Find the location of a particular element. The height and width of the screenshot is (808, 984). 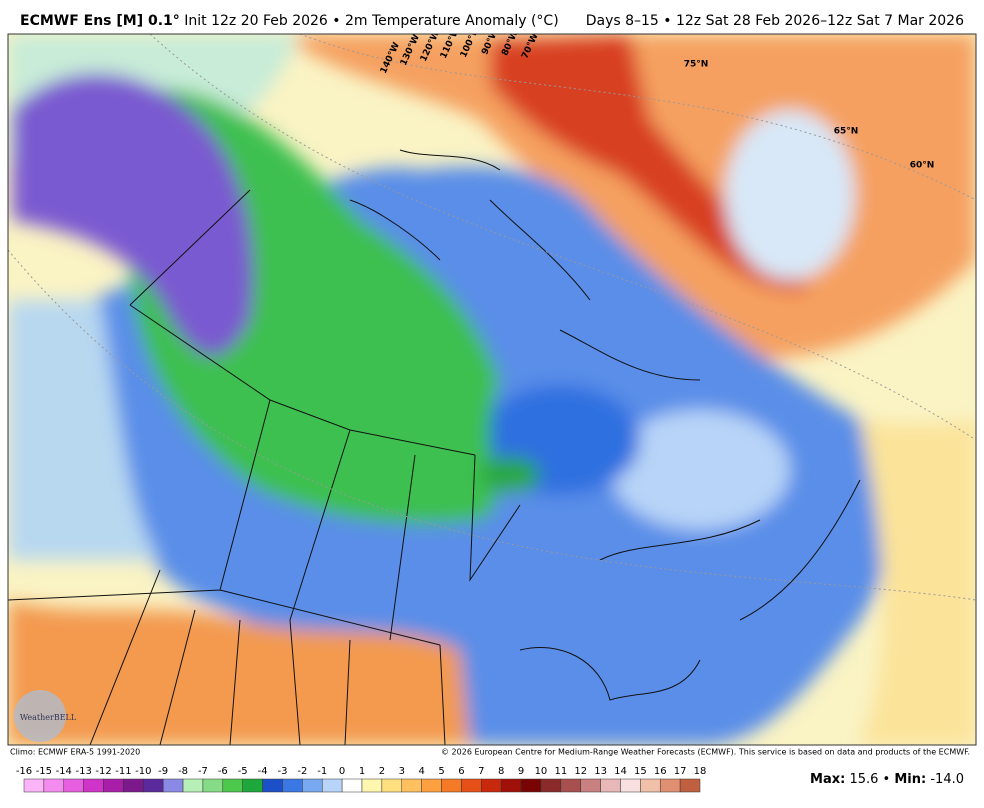

colorbar-tick-label: 3 is located at coordinates (402, 771).